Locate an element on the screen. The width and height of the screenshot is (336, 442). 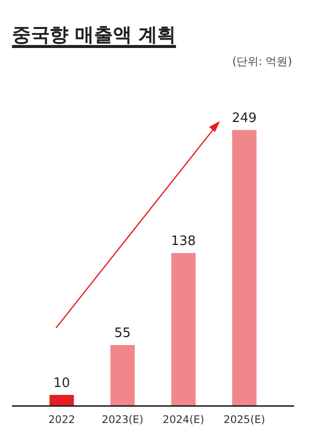
x-tick-label: 2022 is located at coordinates (62, 420).